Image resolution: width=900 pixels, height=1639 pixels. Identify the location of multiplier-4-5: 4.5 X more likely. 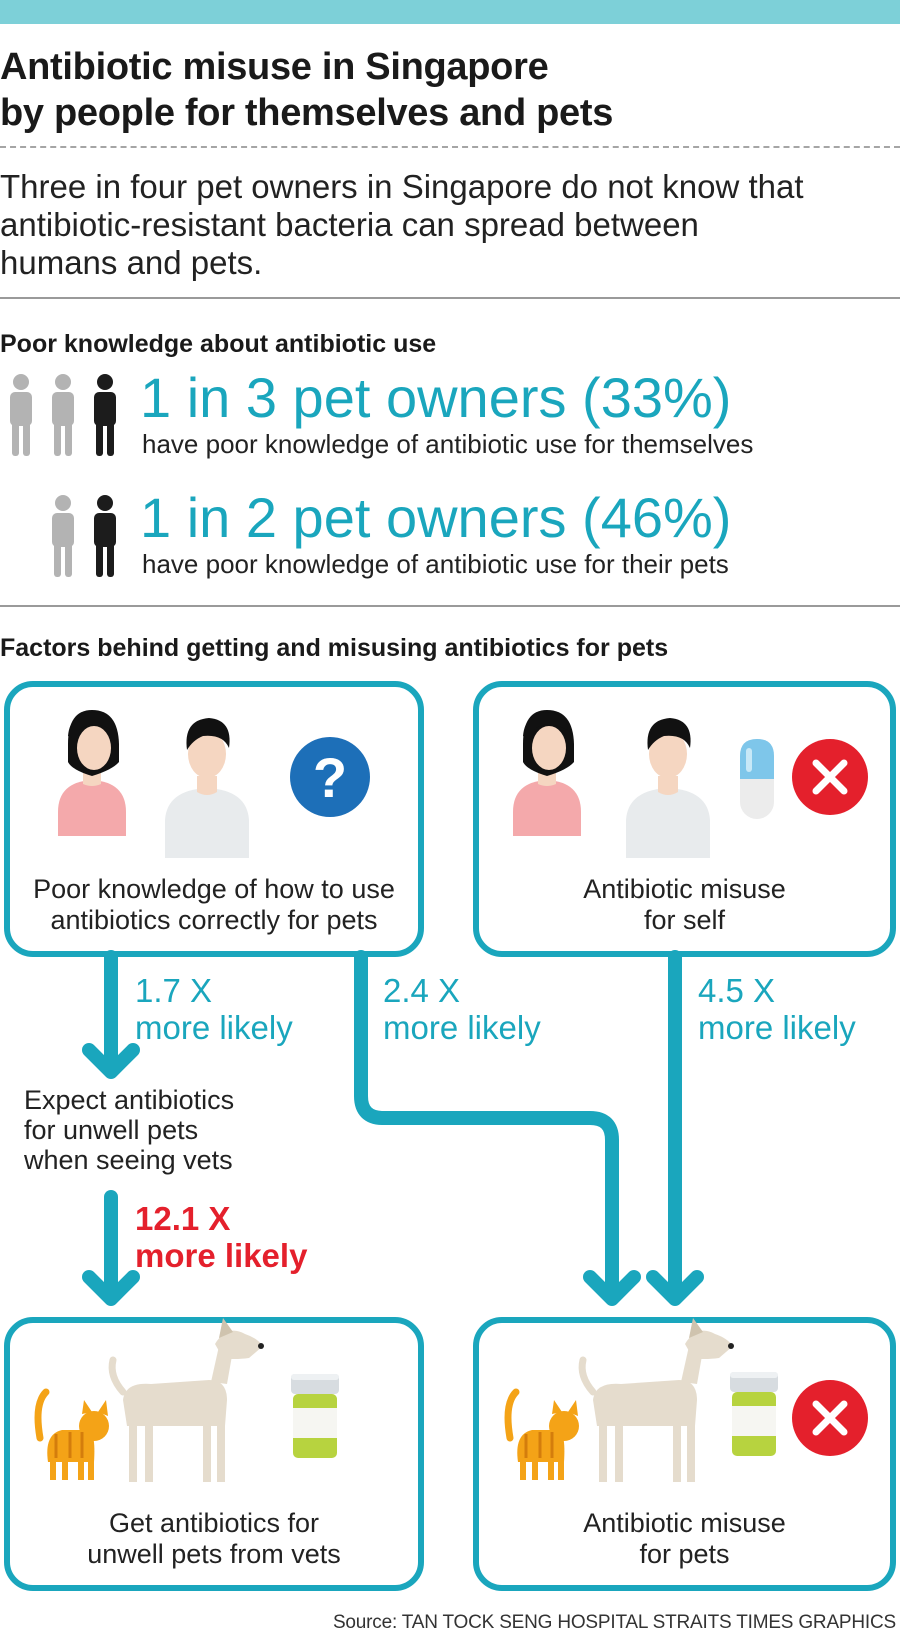
(777, 1009).